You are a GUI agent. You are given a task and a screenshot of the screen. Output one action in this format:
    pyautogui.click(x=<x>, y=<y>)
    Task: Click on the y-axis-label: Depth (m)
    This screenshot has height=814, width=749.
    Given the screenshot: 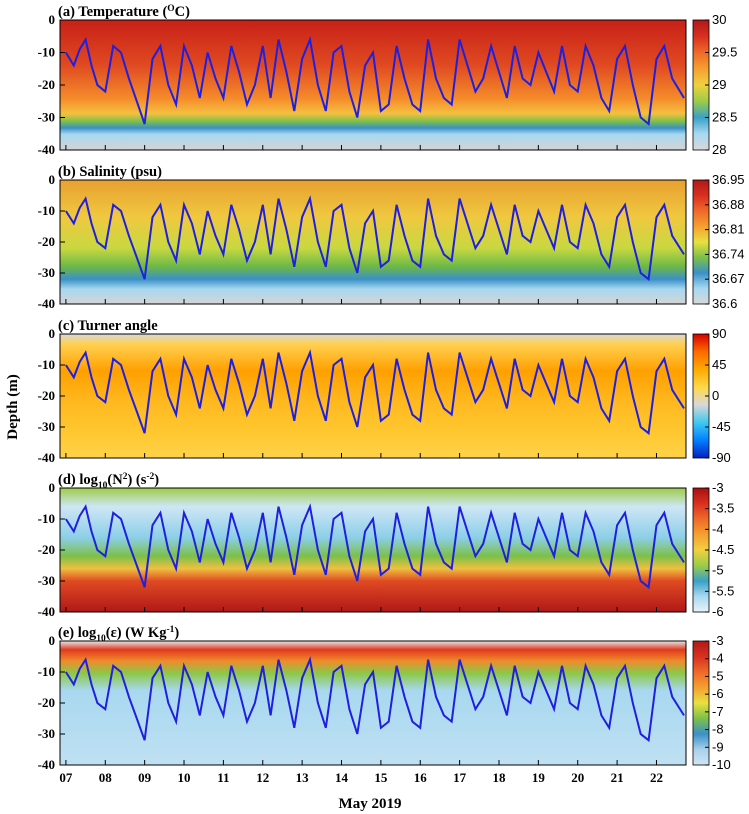 What is the action you would take?
    pyautogui.click(x=13, y=406)
    